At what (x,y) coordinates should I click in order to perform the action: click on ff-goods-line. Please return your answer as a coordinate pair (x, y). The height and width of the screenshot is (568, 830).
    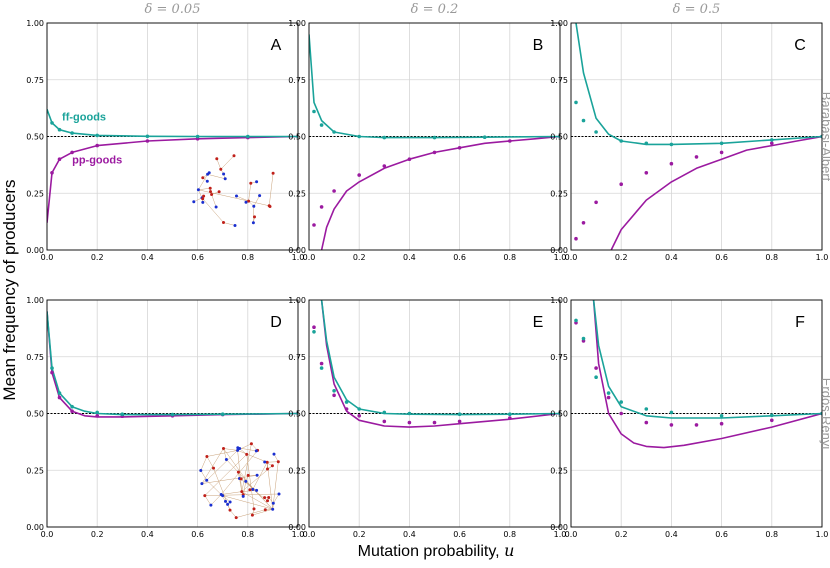
    Looking at the image, I should click on (707, 359).